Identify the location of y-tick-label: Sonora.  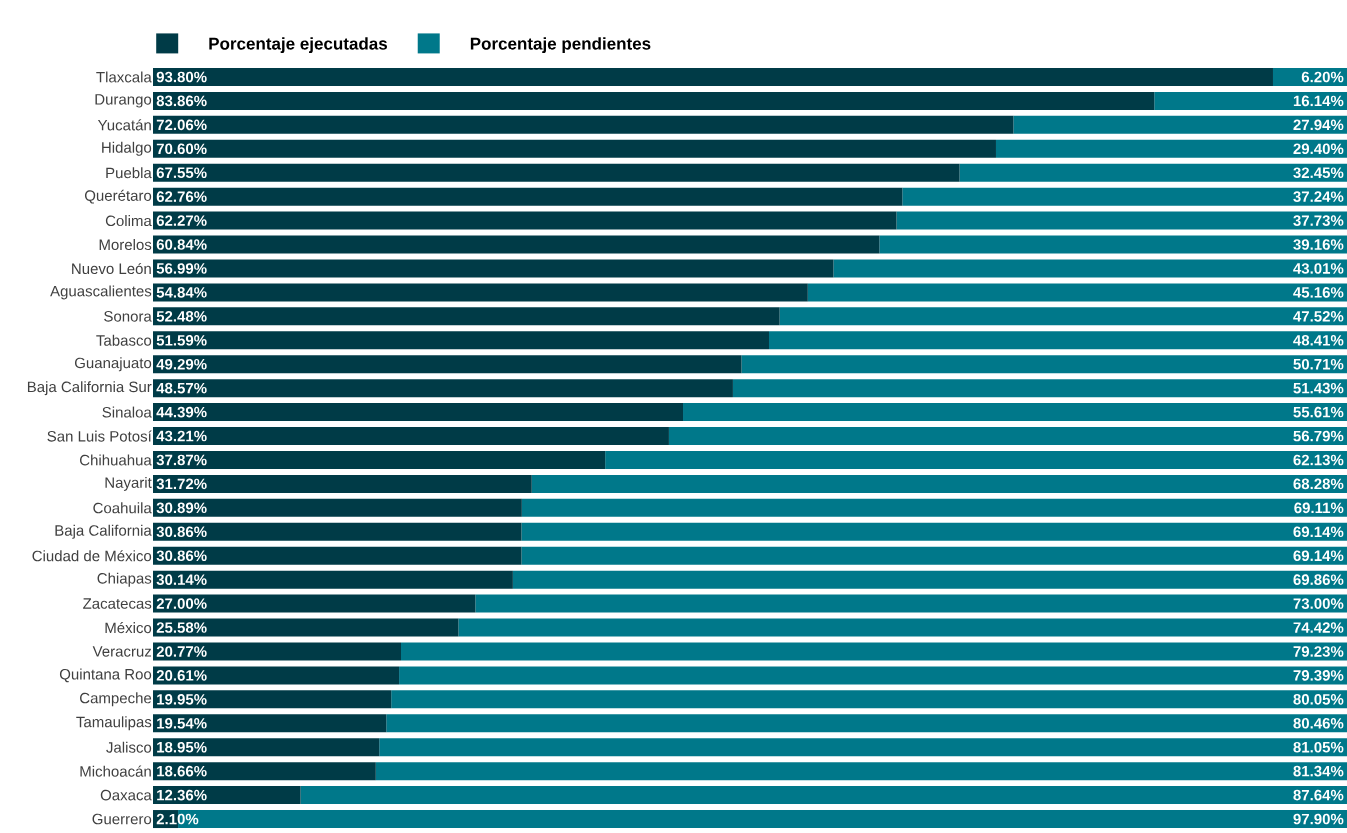
(128, 316).